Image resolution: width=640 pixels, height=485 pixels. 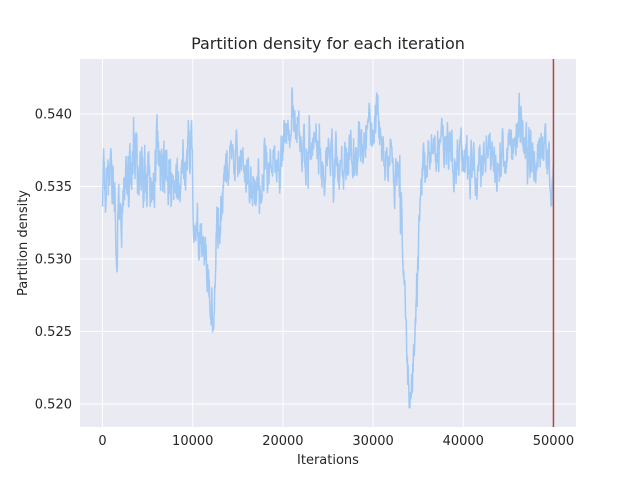 What do you see at coordinates (336, 441) in the screenshot?
I see `x-tick-labels: 0 10000 20000 30000 40000 50000` at bounding box center [336, 441].